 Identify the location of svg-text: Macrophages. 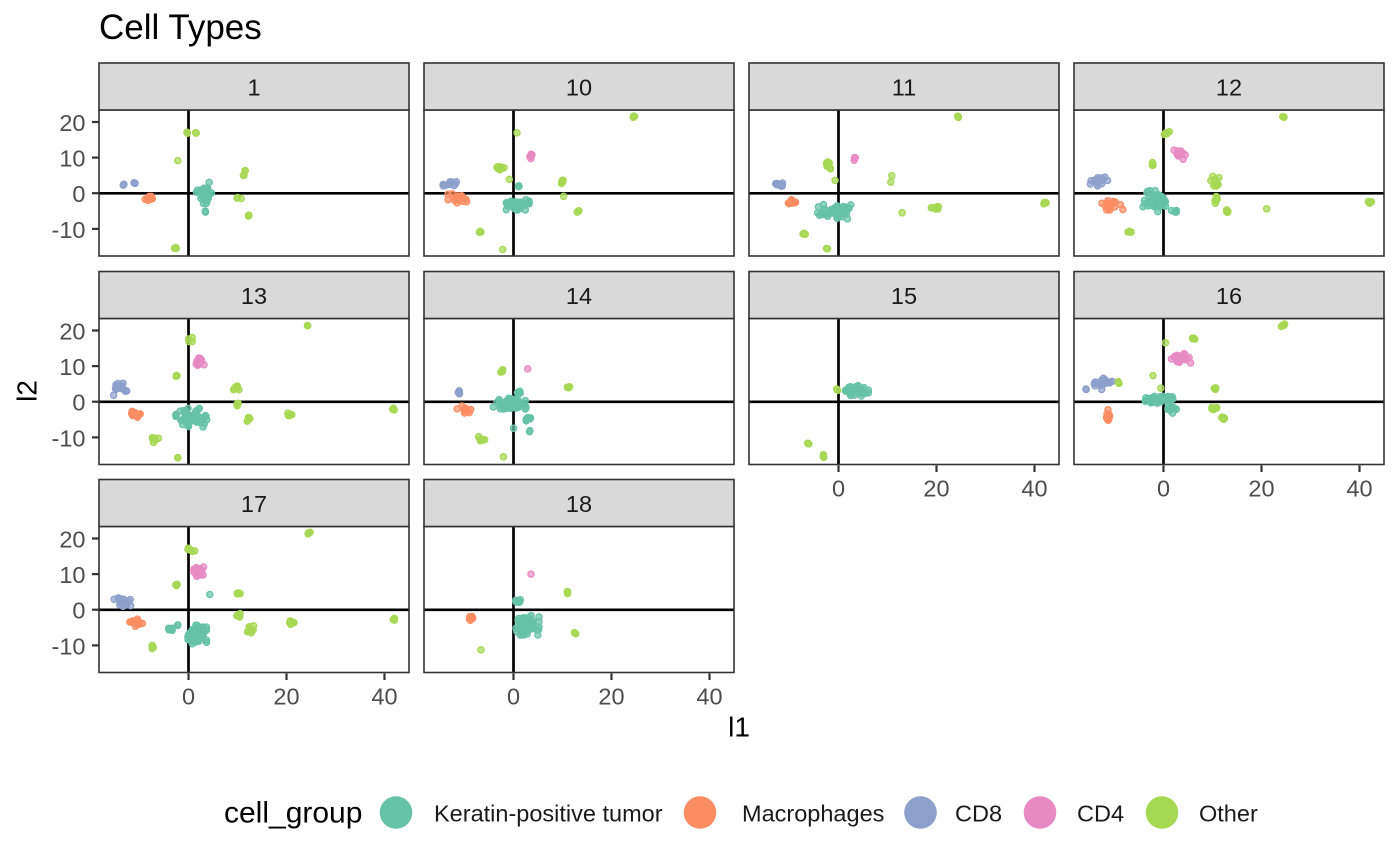
(813, 814).